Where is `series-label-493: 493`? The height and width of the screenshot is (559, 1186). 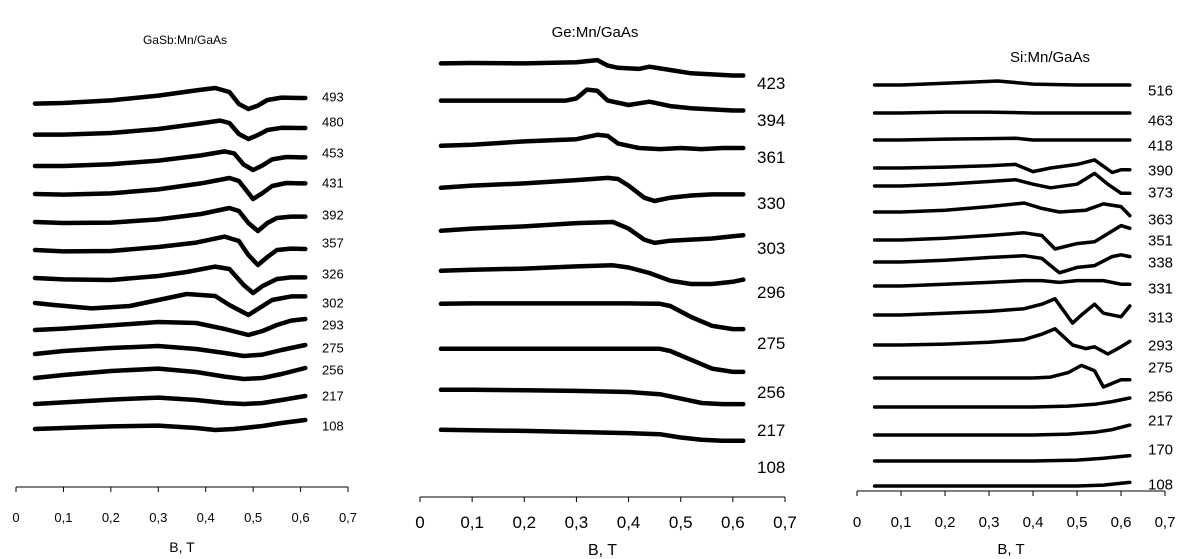
series-label-493: 493 is located at coordinates (333, 97).